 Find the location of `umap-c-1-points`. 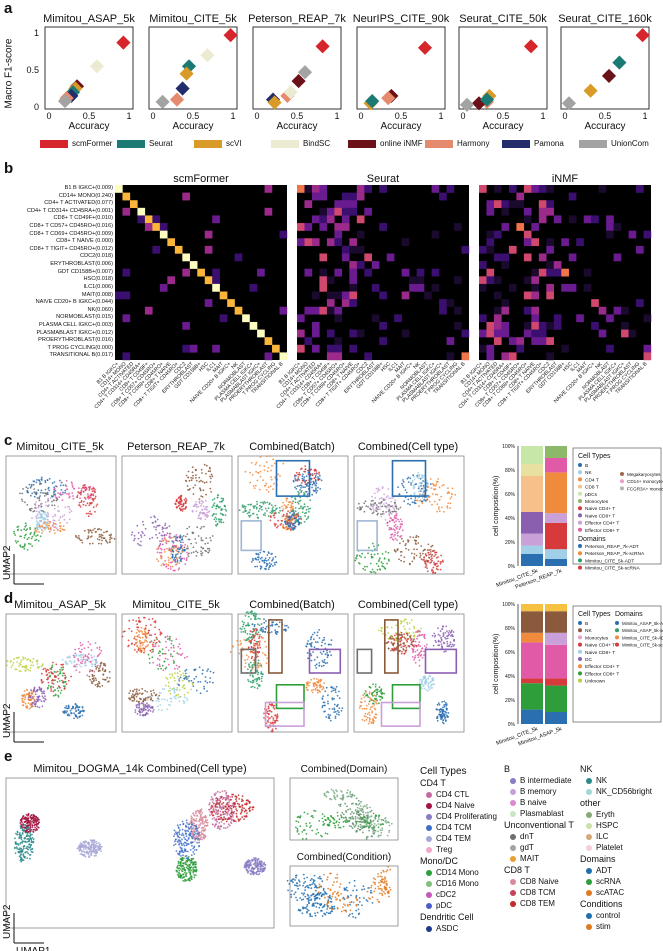

umap-c-1-points is located at coordinates (64, 513).